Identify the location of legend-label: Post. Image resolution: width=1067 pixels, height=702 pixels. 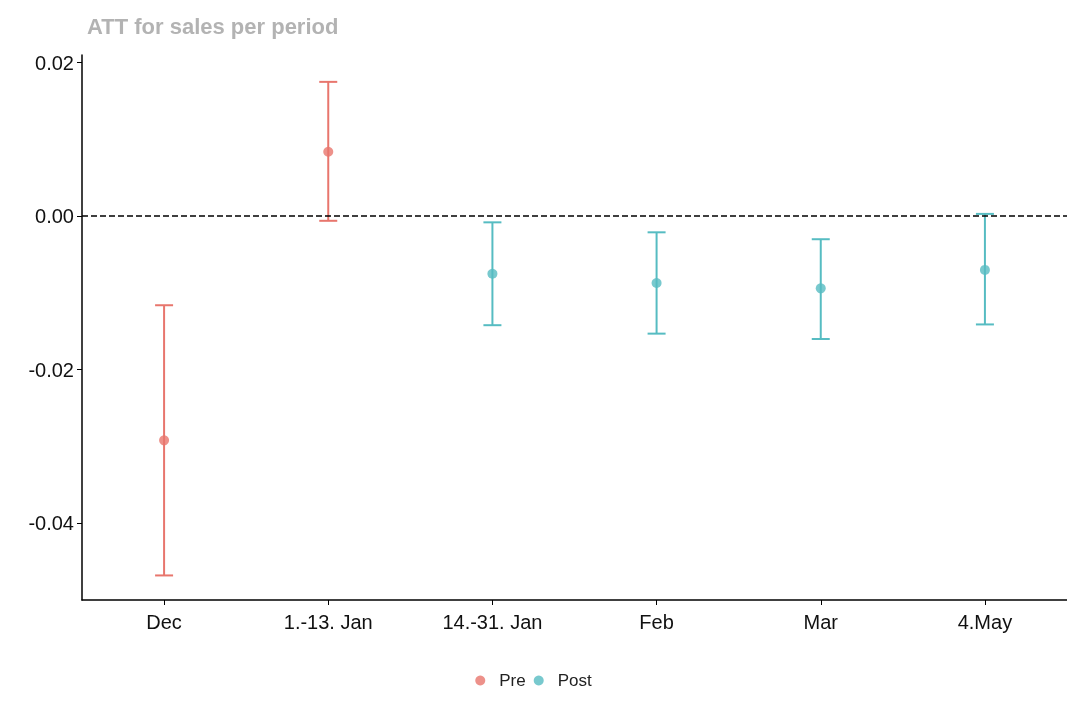
(575, 680).